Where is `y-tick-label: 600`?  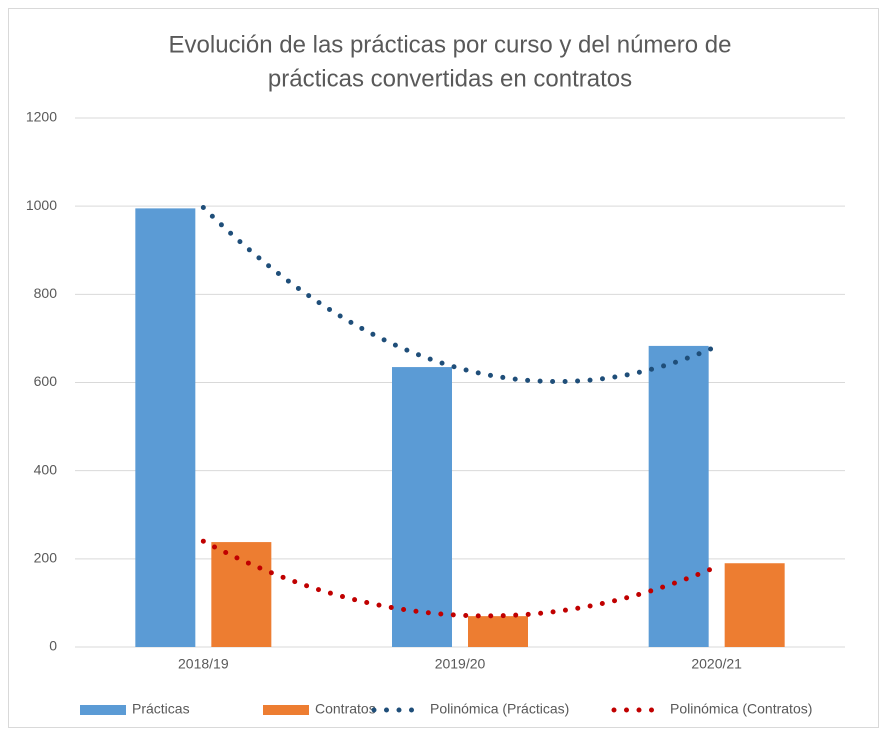
y-tick-label: 600 is located at coordinates (46, 381).